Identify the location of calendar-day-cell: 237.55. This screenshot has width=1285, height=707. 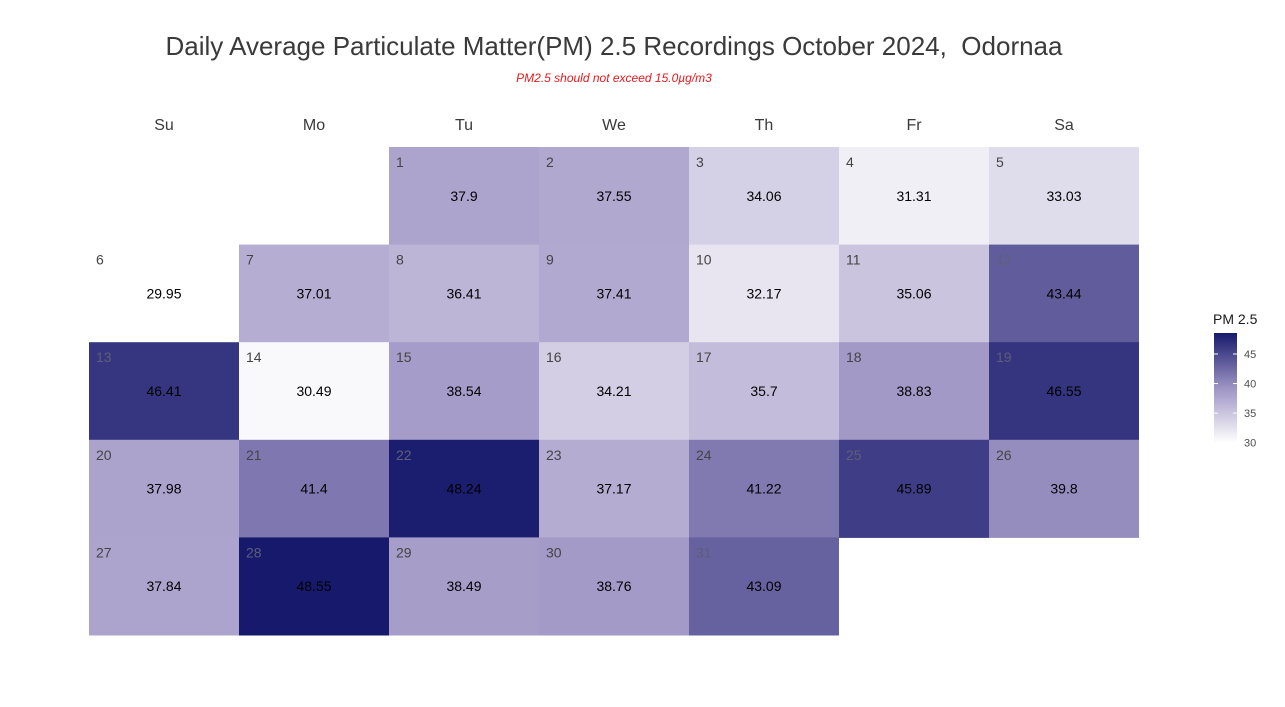
(614, 196).